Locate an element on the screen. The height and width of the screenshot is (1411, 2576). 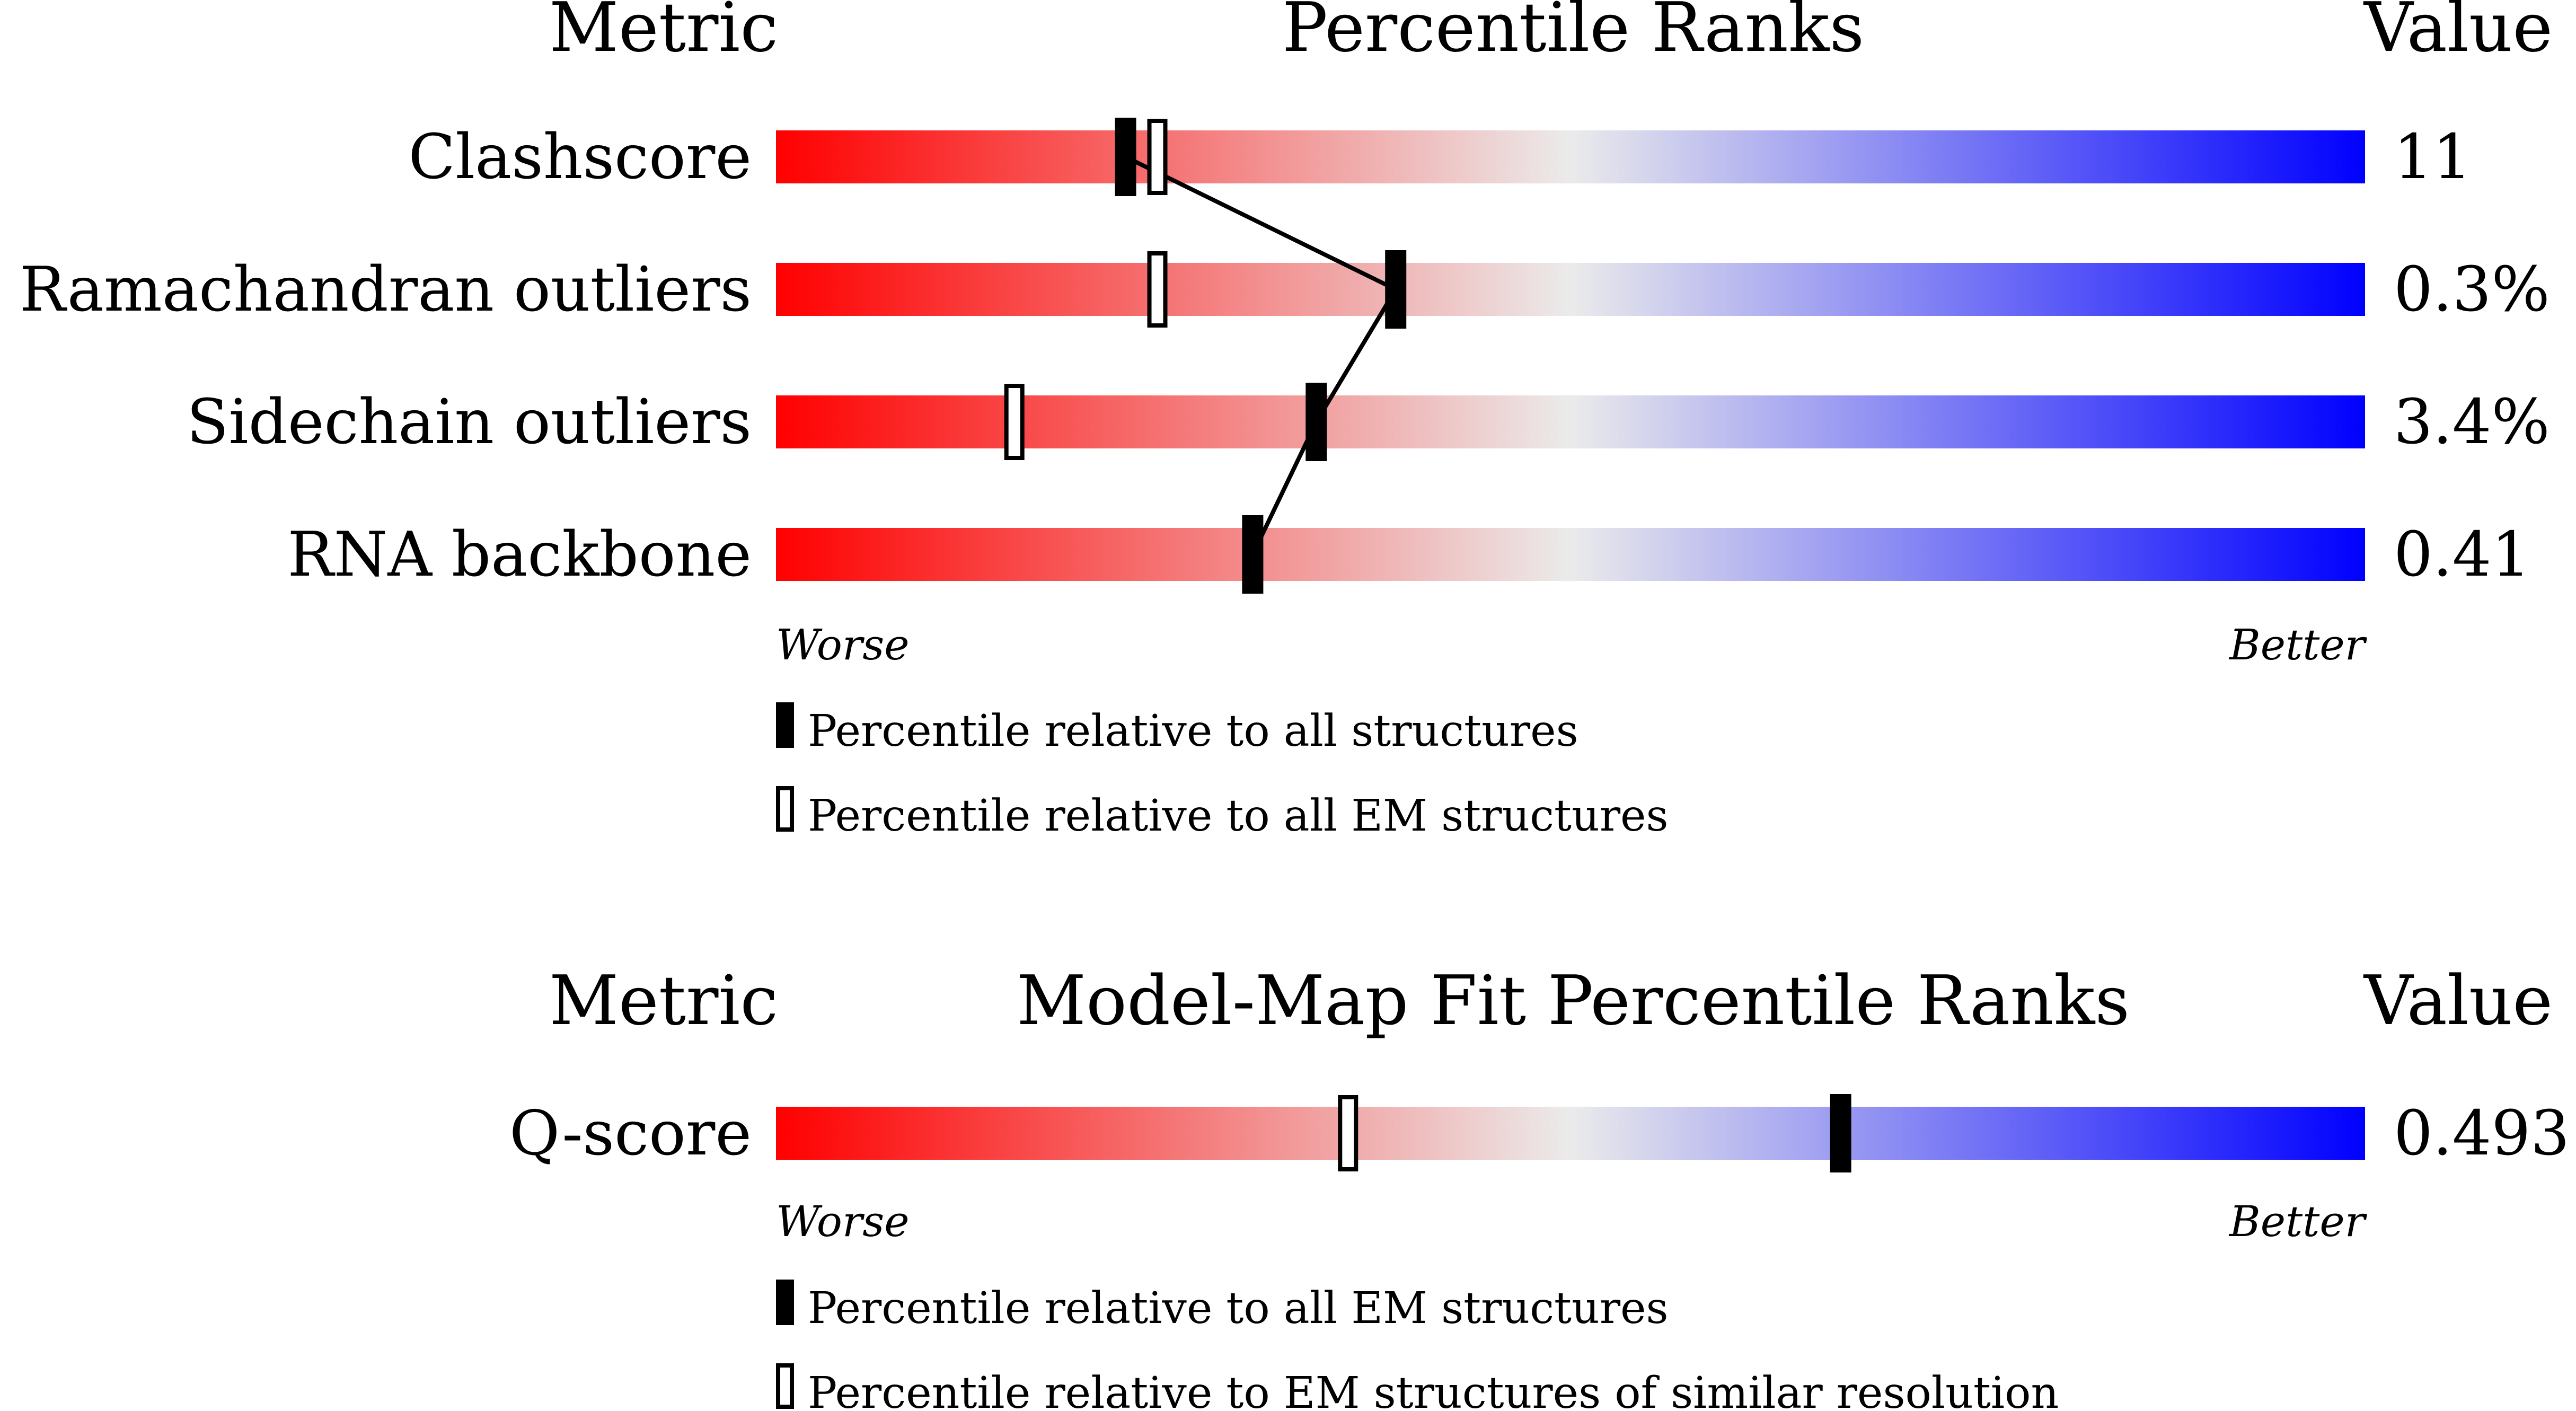
panel-rows: Q-score 0.493 is located at coordinates (1539, 1133).